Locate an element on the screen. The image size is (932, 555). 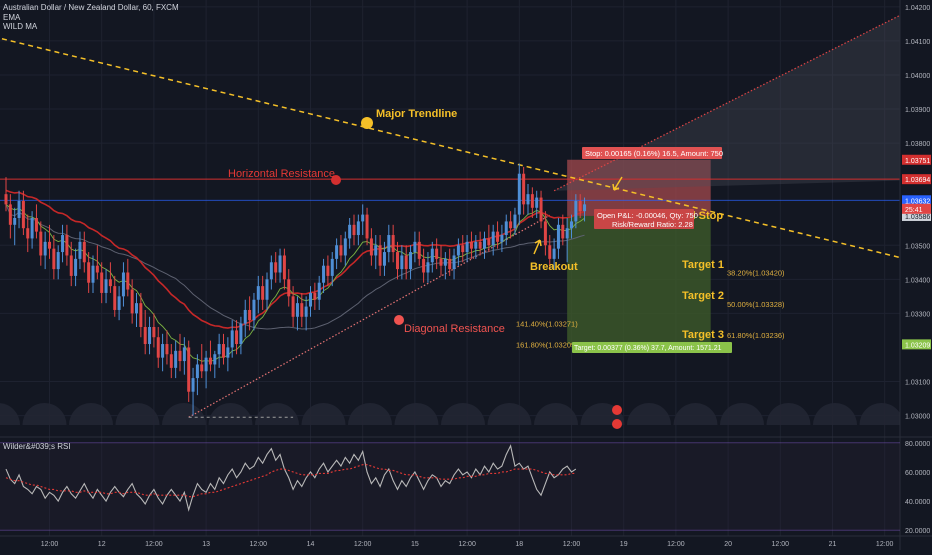
position-zones is located at coordinates (639, 252).